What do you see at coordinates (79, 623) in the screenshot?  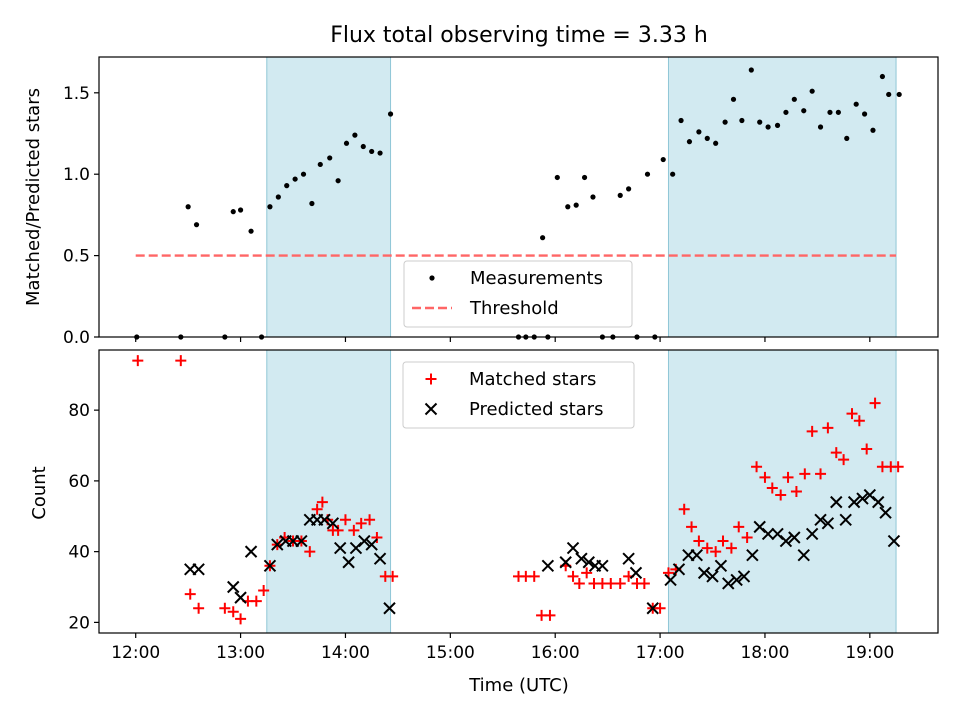 I see `bottom-y-tick-label: 20` at bounding box center [79, 623].